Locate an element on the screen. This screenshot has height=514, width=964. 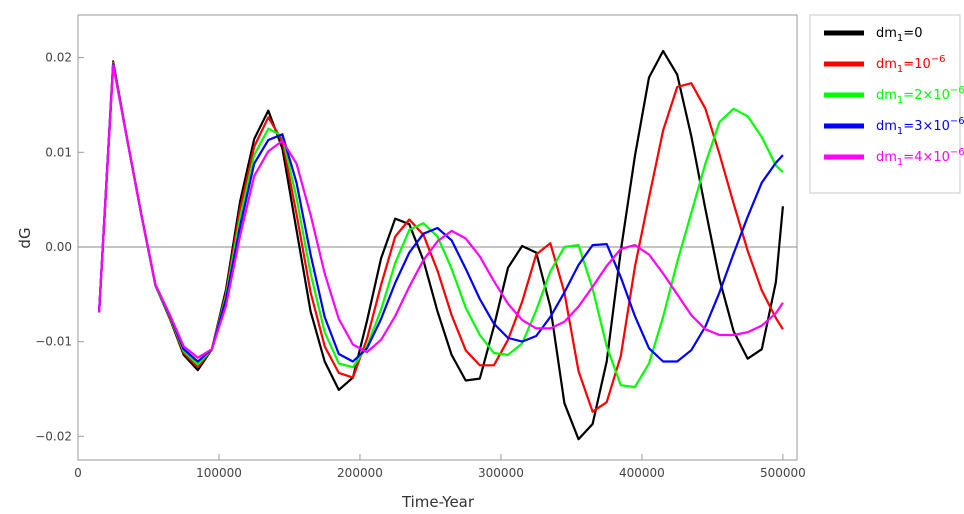
legend-label-4: dm1=3×10−6 is located at coordinates (920, 126).